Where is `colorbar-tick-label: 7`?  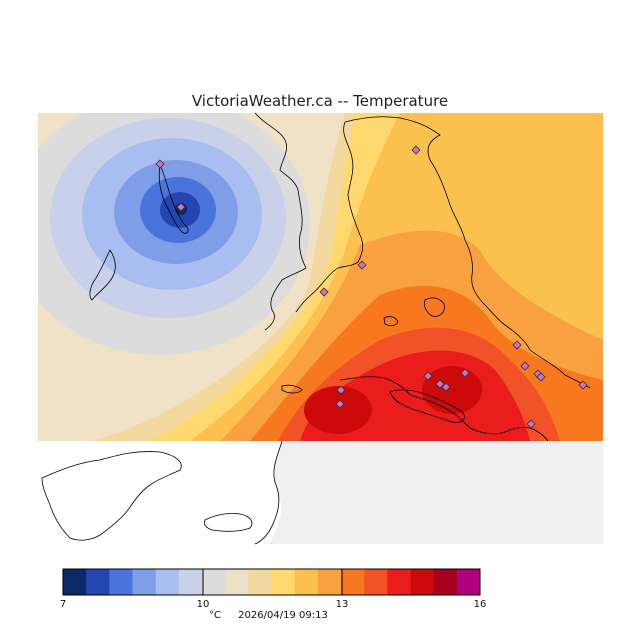
colorbar-tick-label: 7 is located at coordinates (63, 604).